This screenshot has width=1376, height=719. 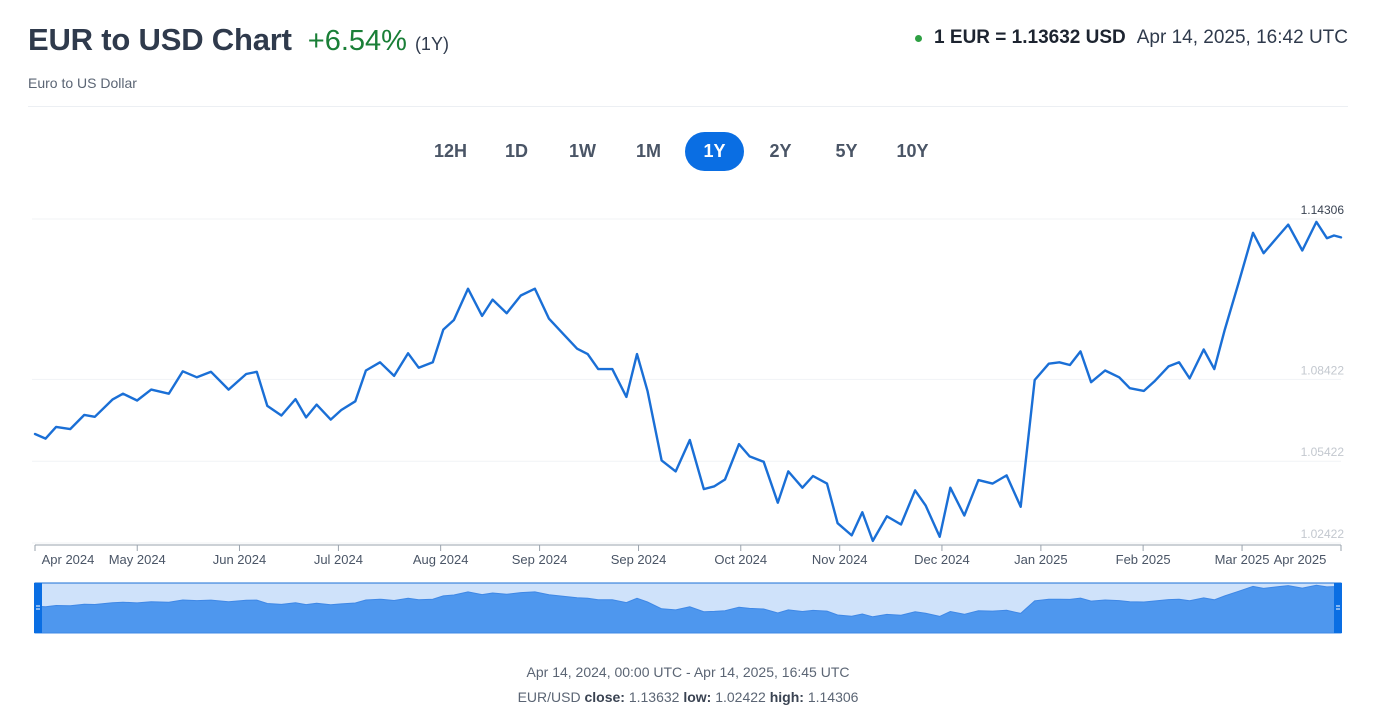 I want to click on x-tick-label: Apr 2024, so click(x=68, y=559).